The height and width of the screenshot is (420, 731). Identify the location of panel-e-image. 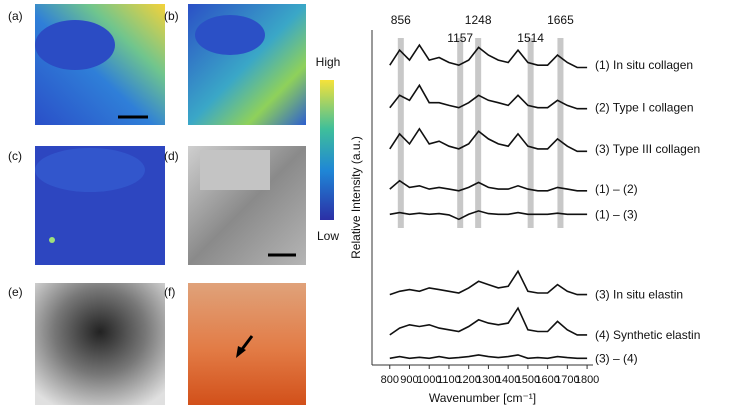
(100, 344).